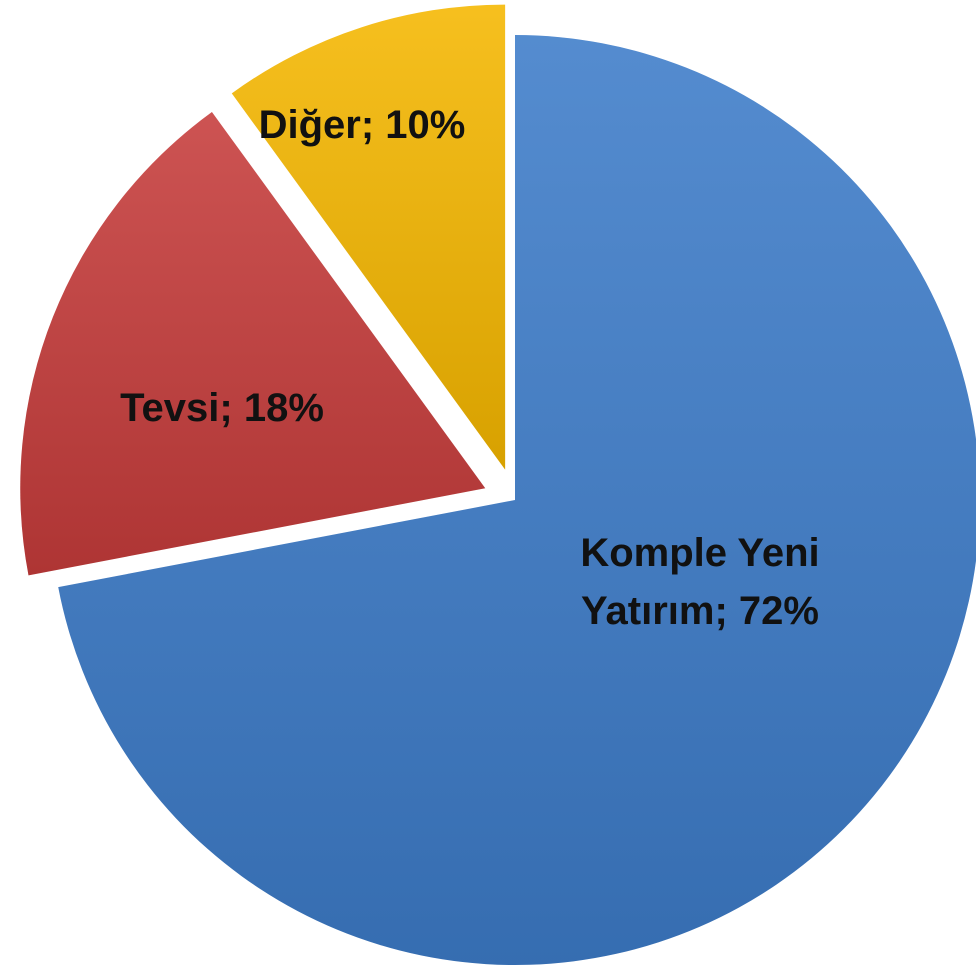 Image resolution: width=976 pixels, height=977 pixels. Describe the element at coordinates (222, 408) in the screenshot. I see `slice-label: Tevsi; 18%` at that location.